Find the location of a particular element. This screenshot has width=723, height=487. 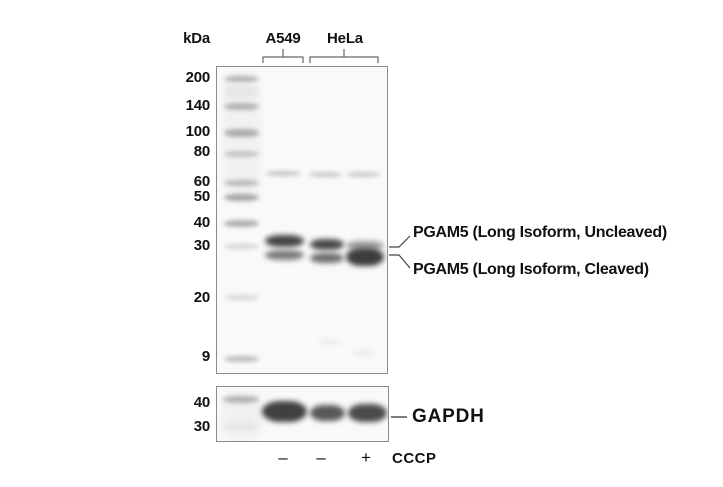

marker-40: 40 is located at coordinates (201, 222).